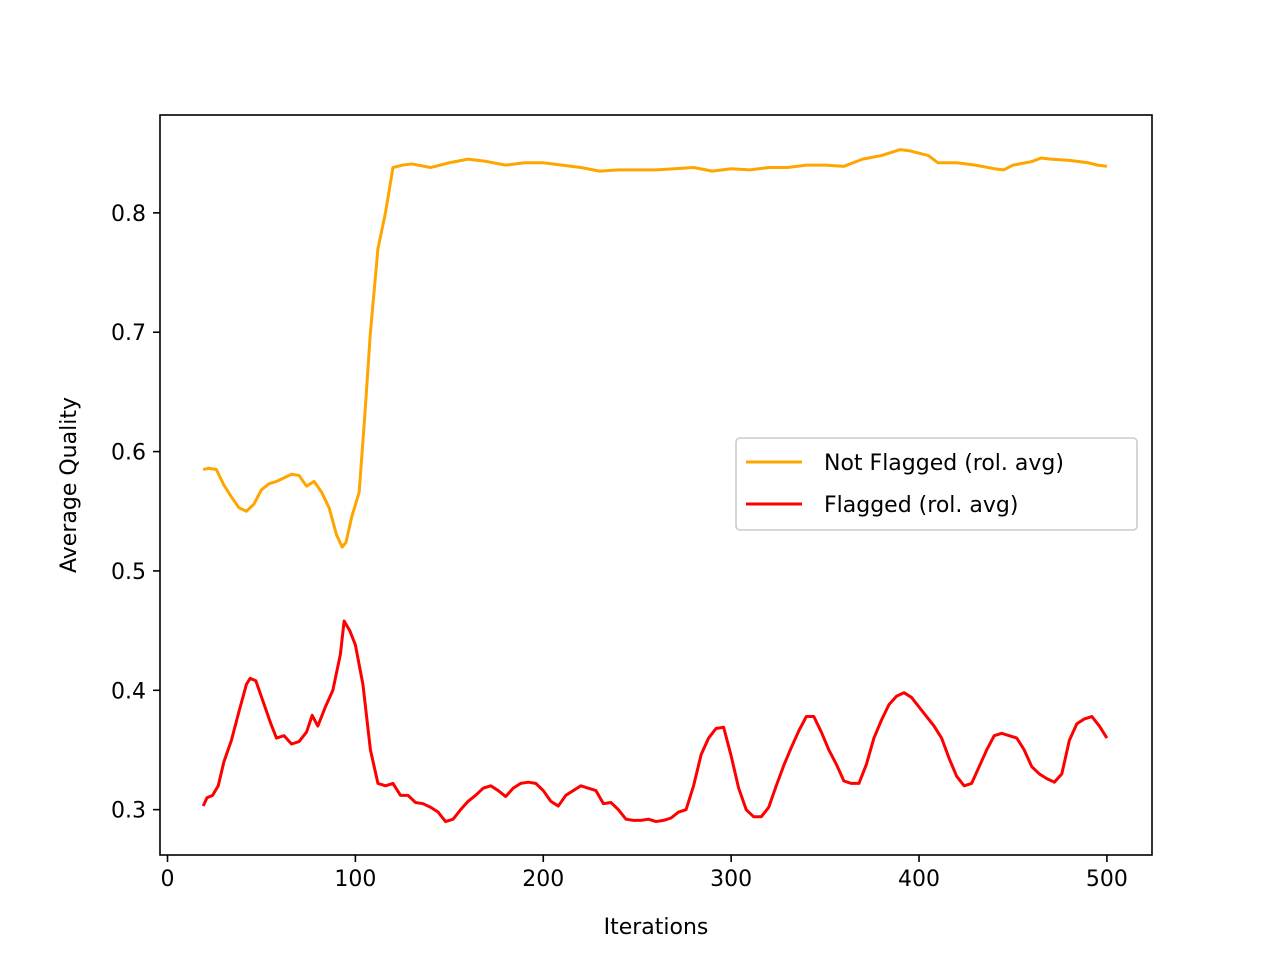 This screenshot has height=960, width=1280. What do you see at coordinates (128, 572) in the screenshot?
I see `y-tick-label: 0.5` at bounding box center [128, 572].